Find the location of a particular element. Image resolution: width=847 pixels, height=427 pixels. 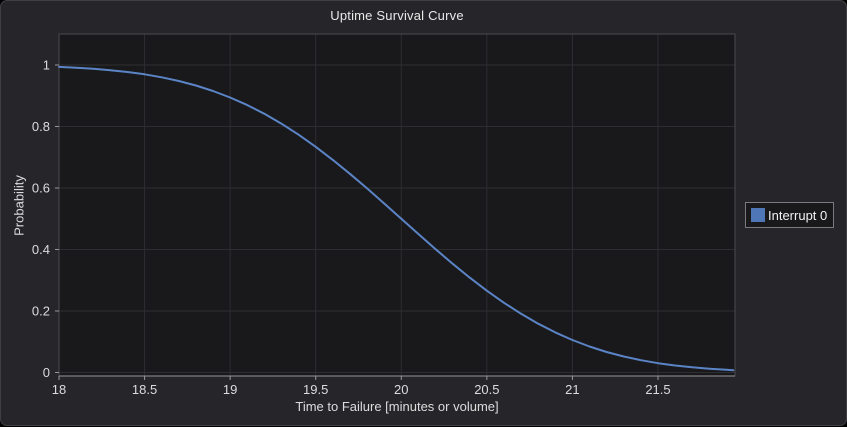

legend-item-interrupt-0: Interrupt 0 is located at coordinates (790, 215).